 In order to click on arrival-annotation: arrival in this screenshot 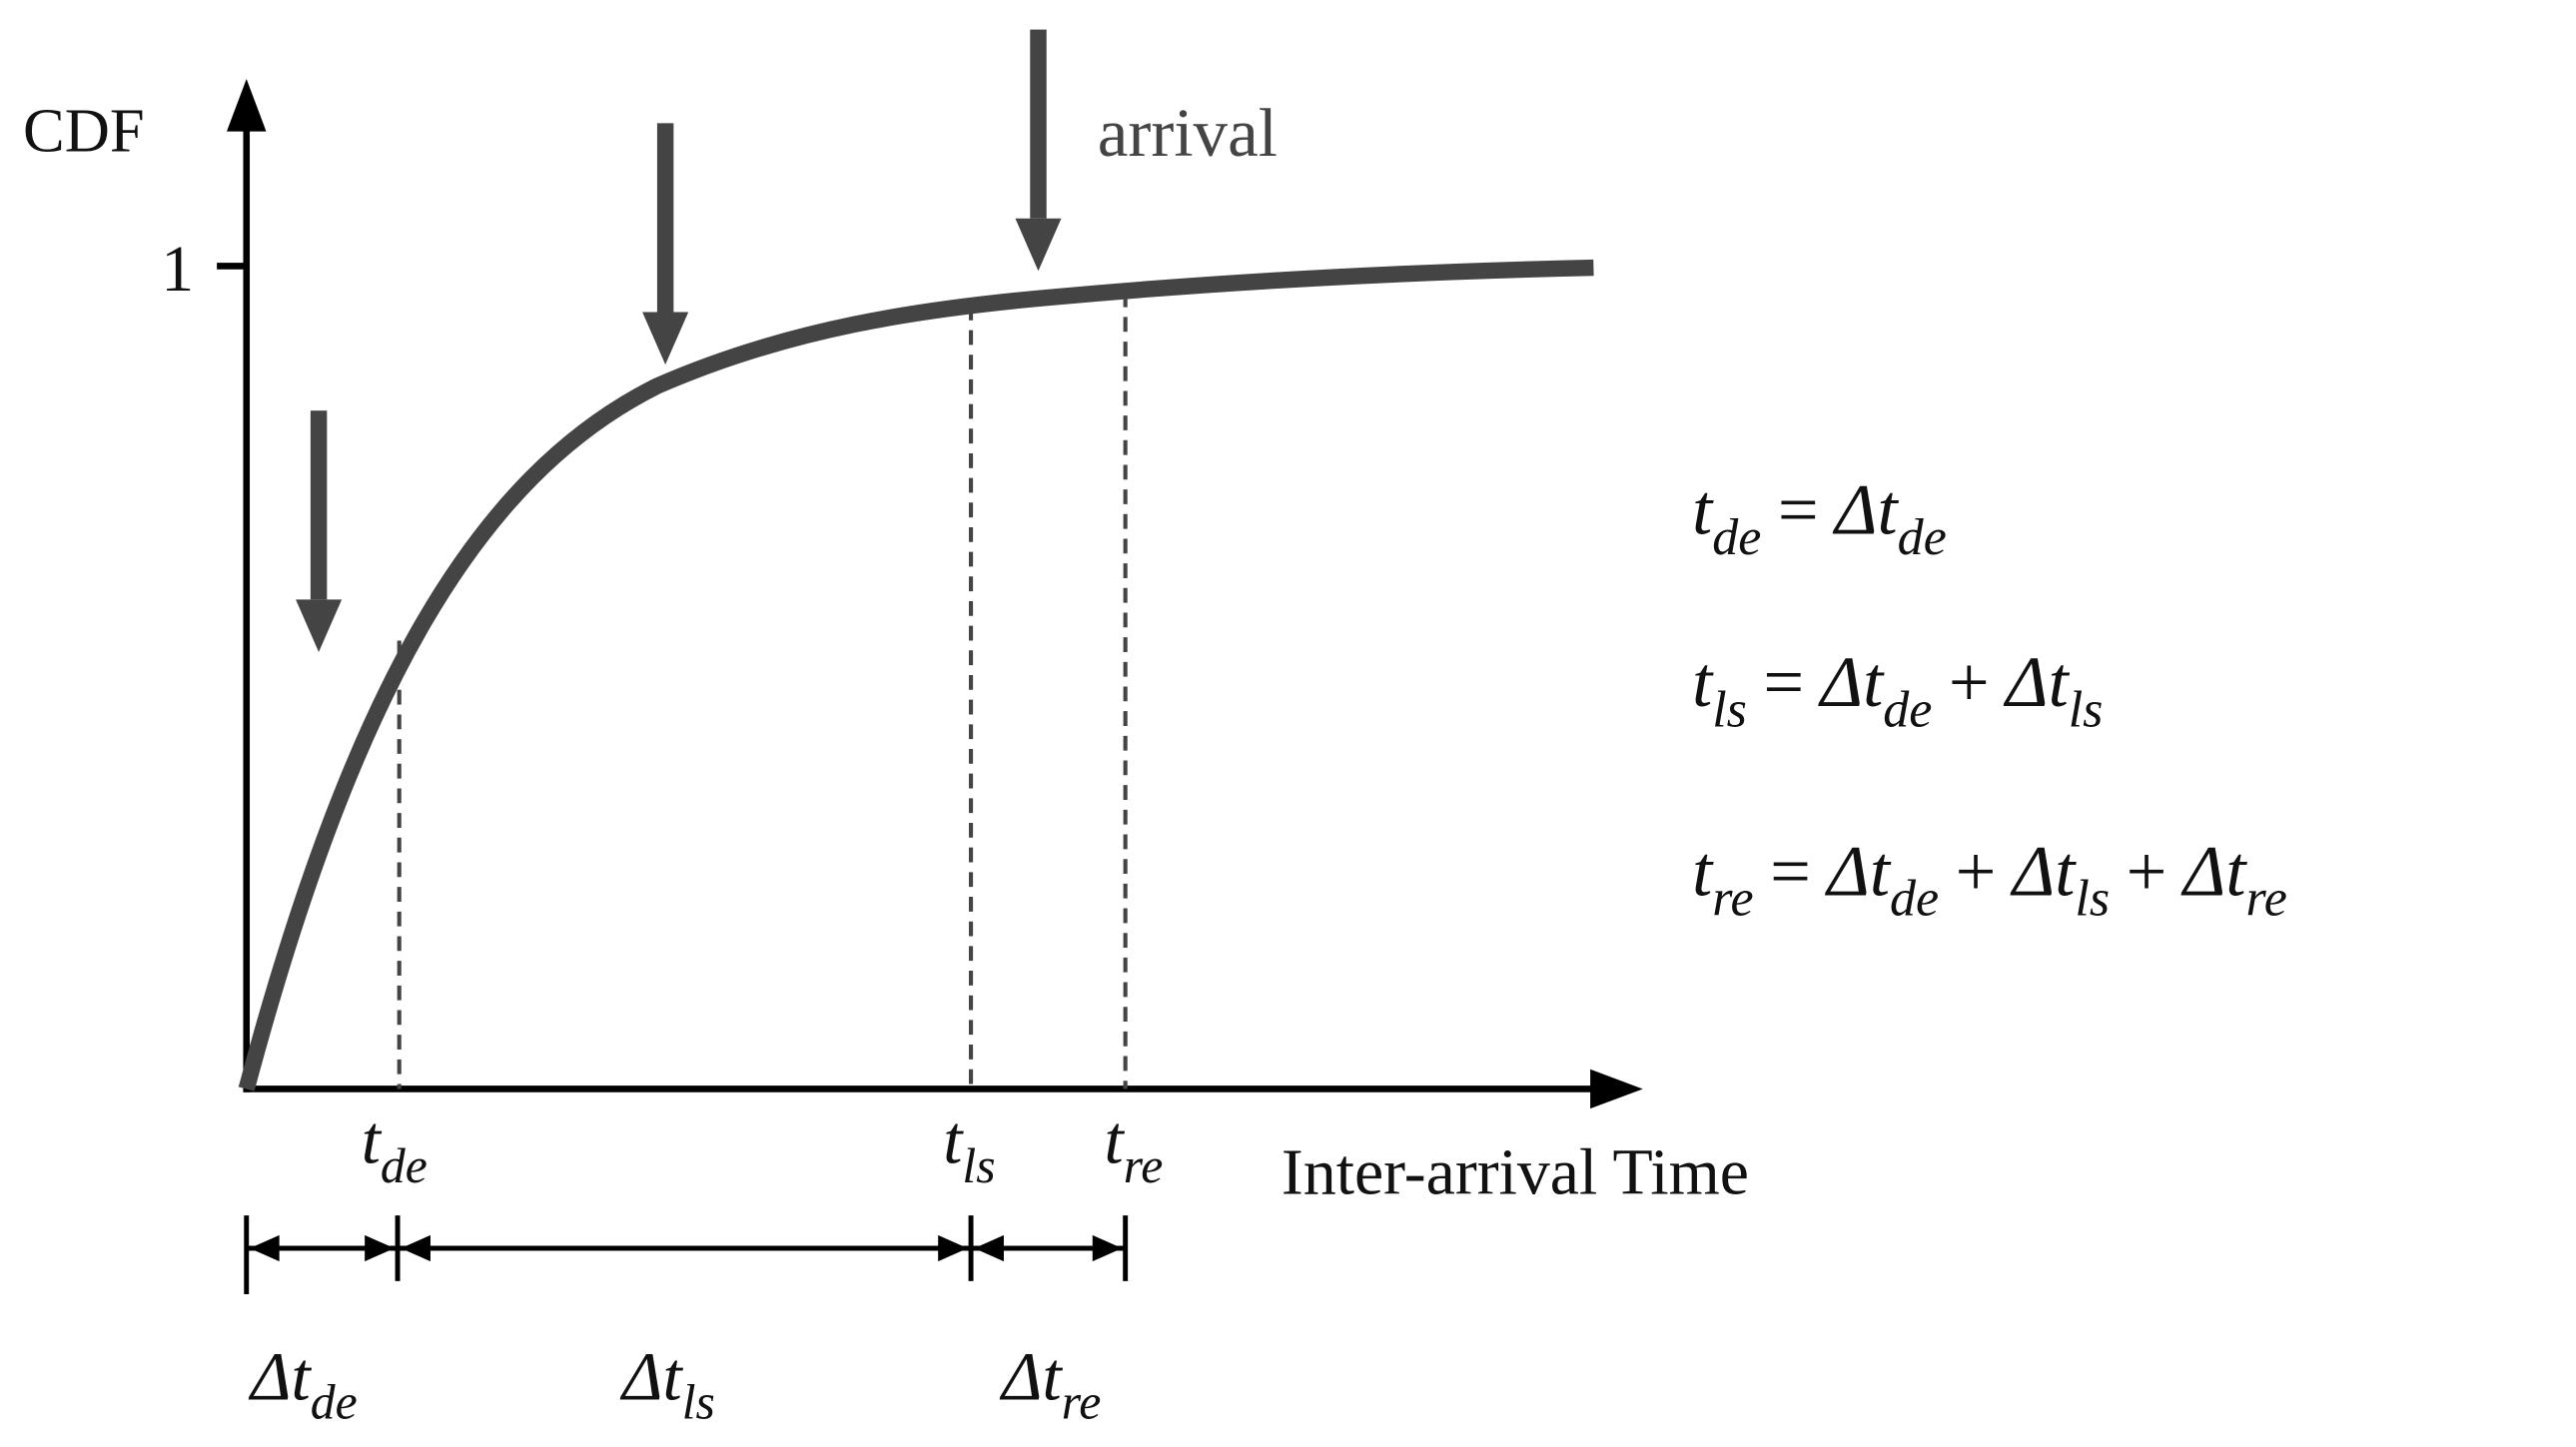, I will do `click(1188, 132)`.